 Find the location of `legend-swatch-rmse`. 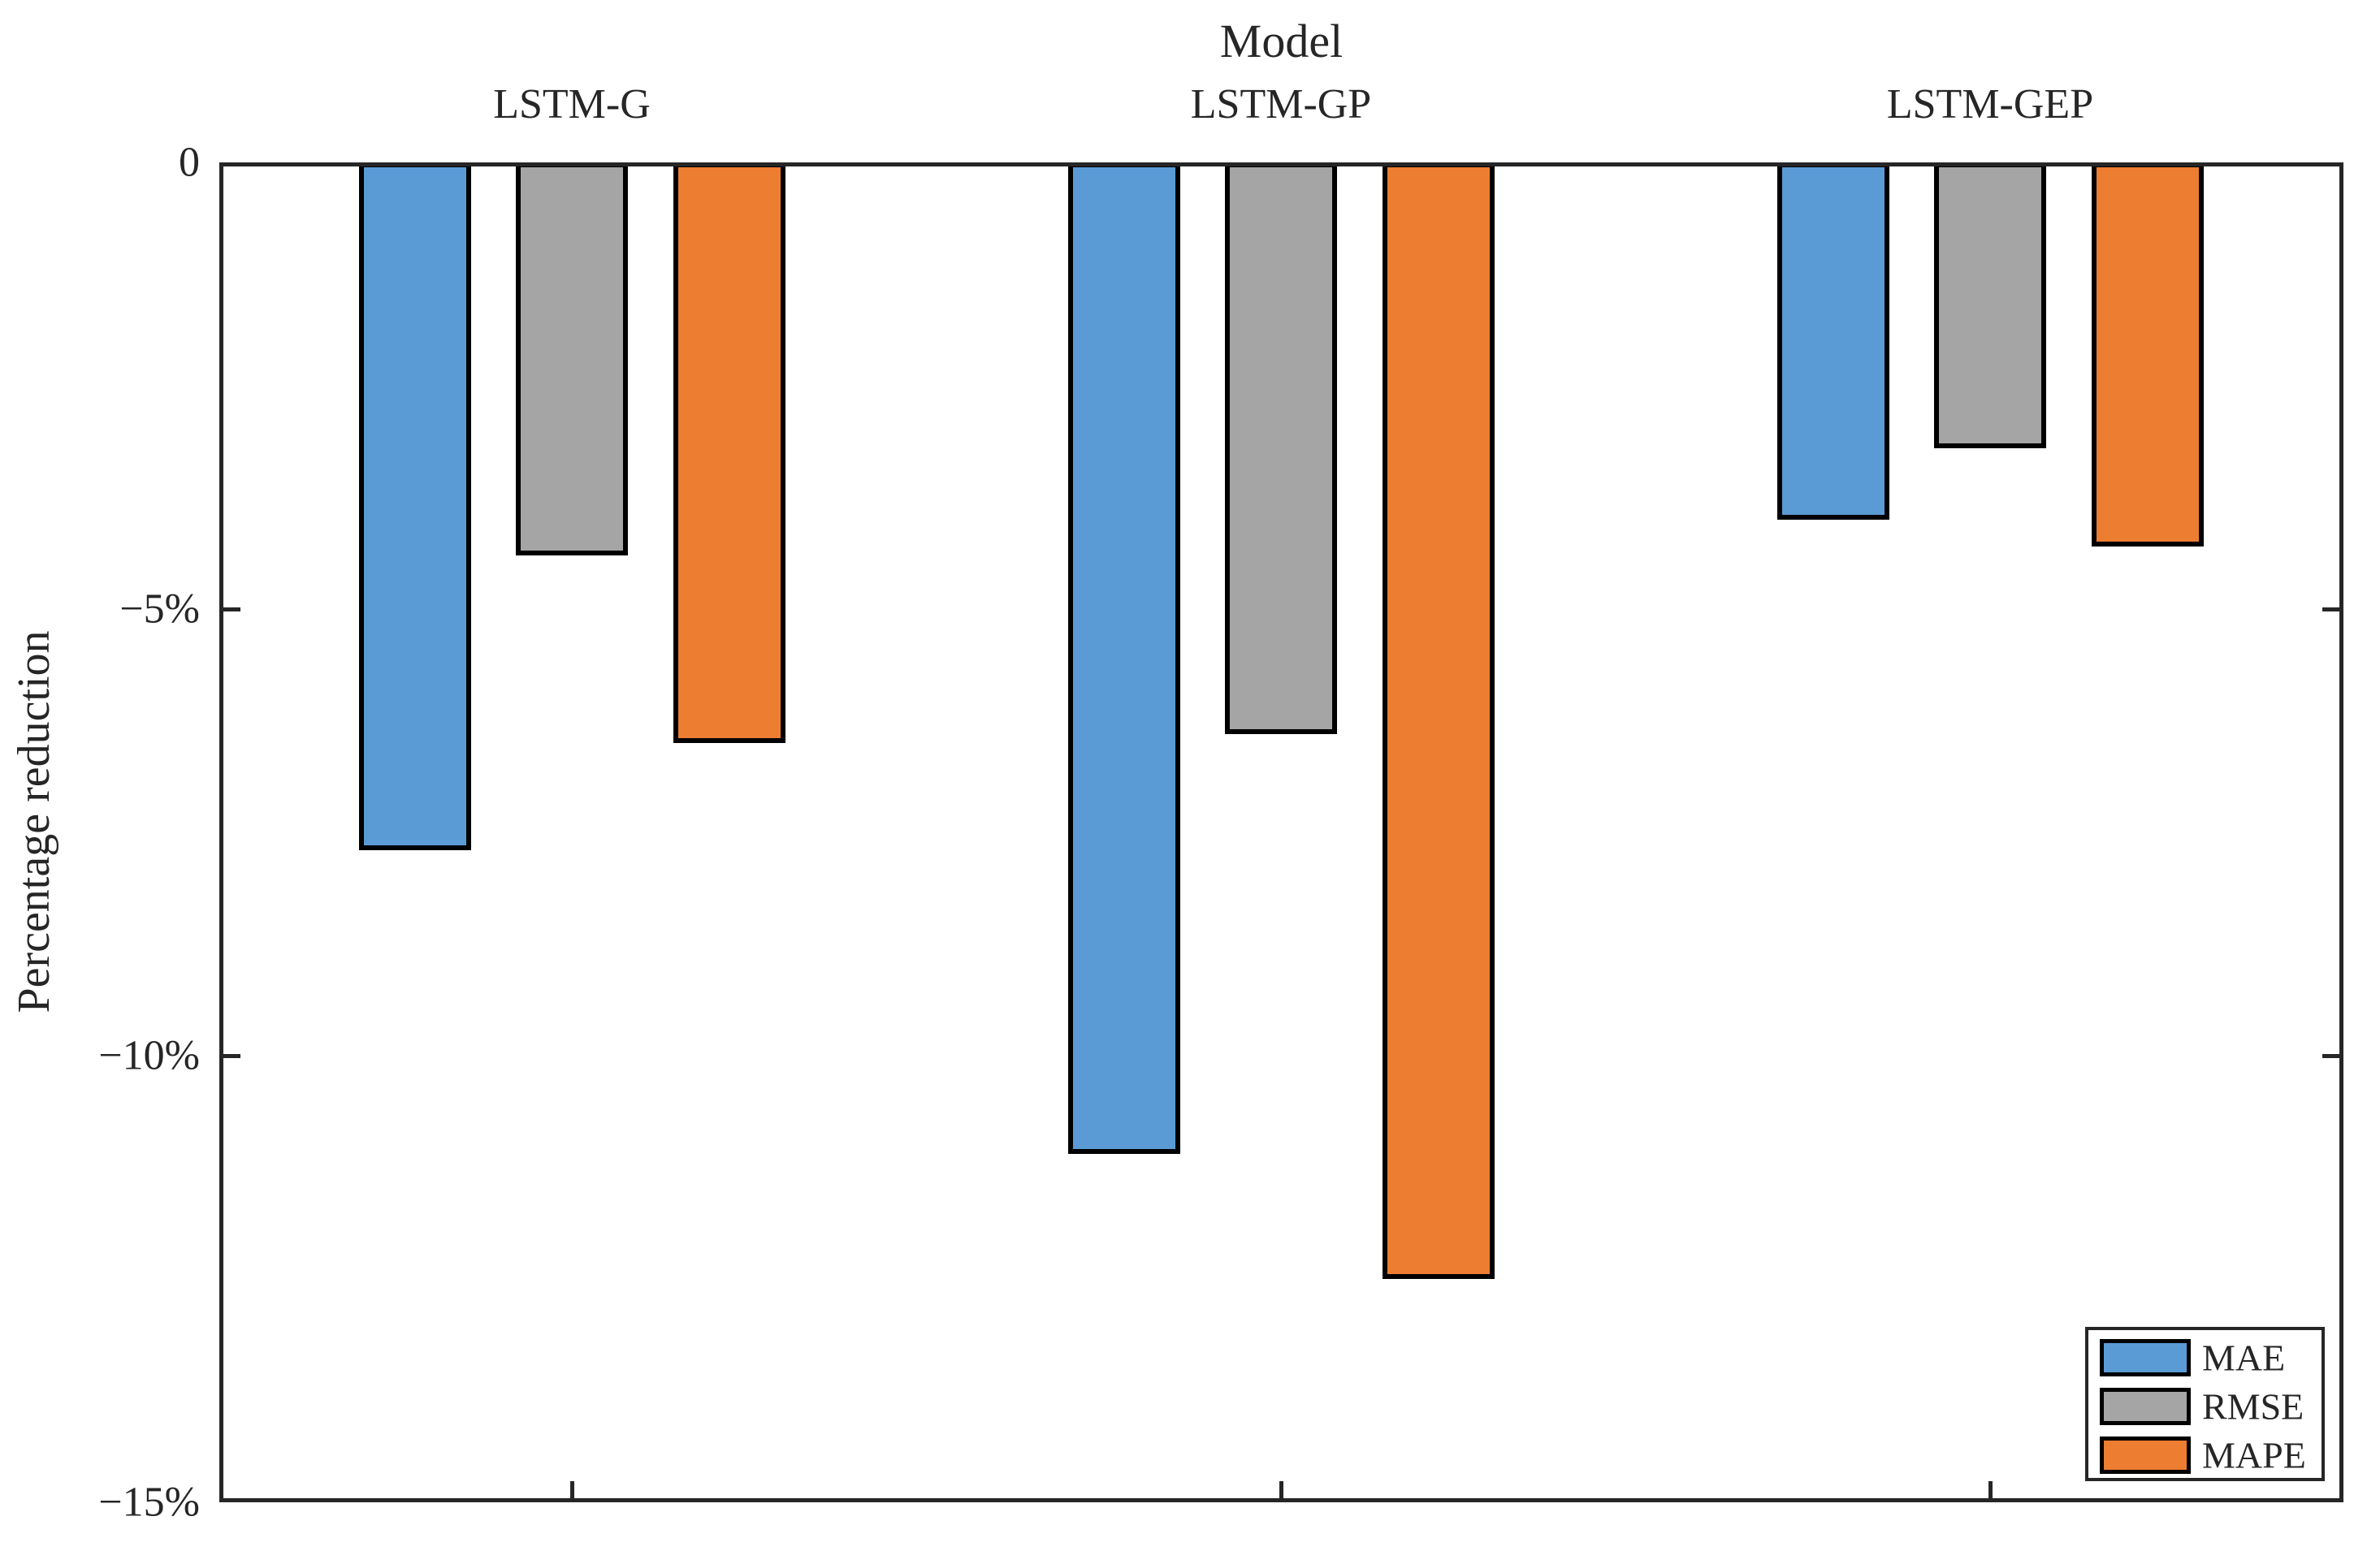

legend-swatch-rmse is located at coordinates (2145, 1406).